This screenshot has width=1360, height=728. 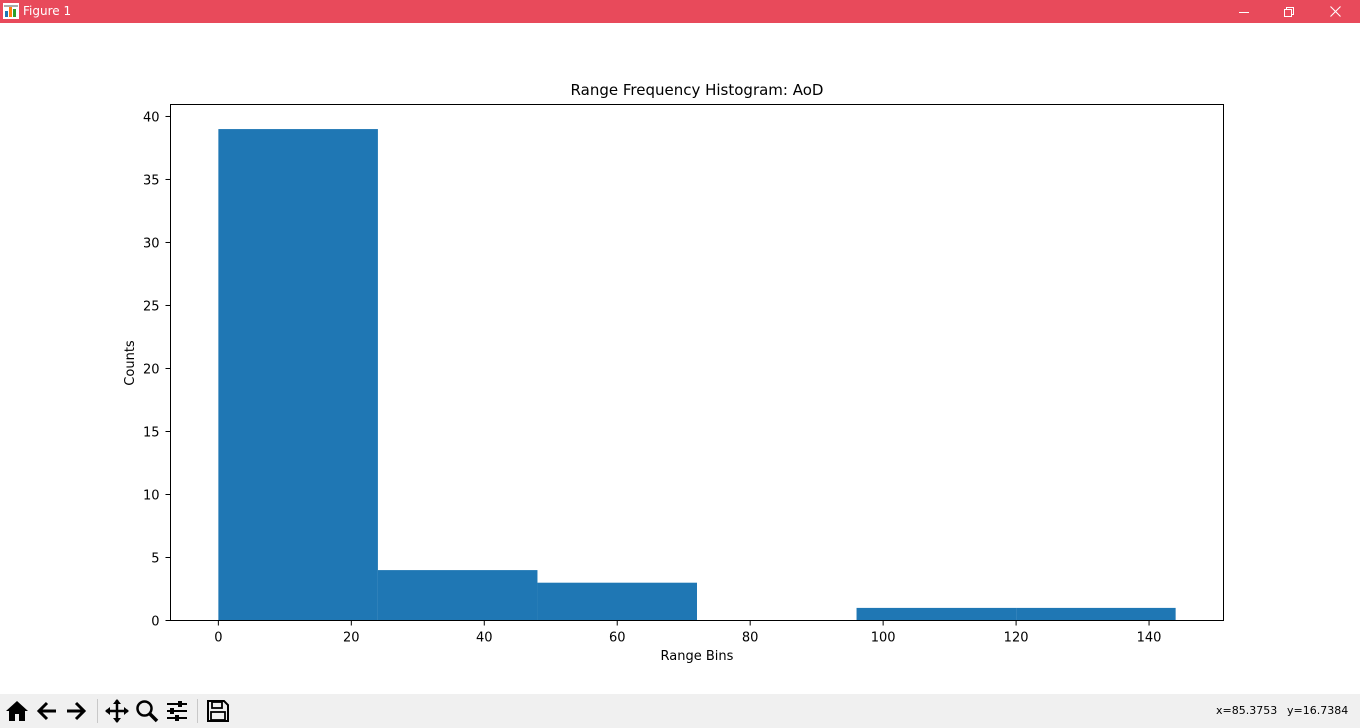 I want to click on y-tick-label: 5, so click(x=155, y=558).